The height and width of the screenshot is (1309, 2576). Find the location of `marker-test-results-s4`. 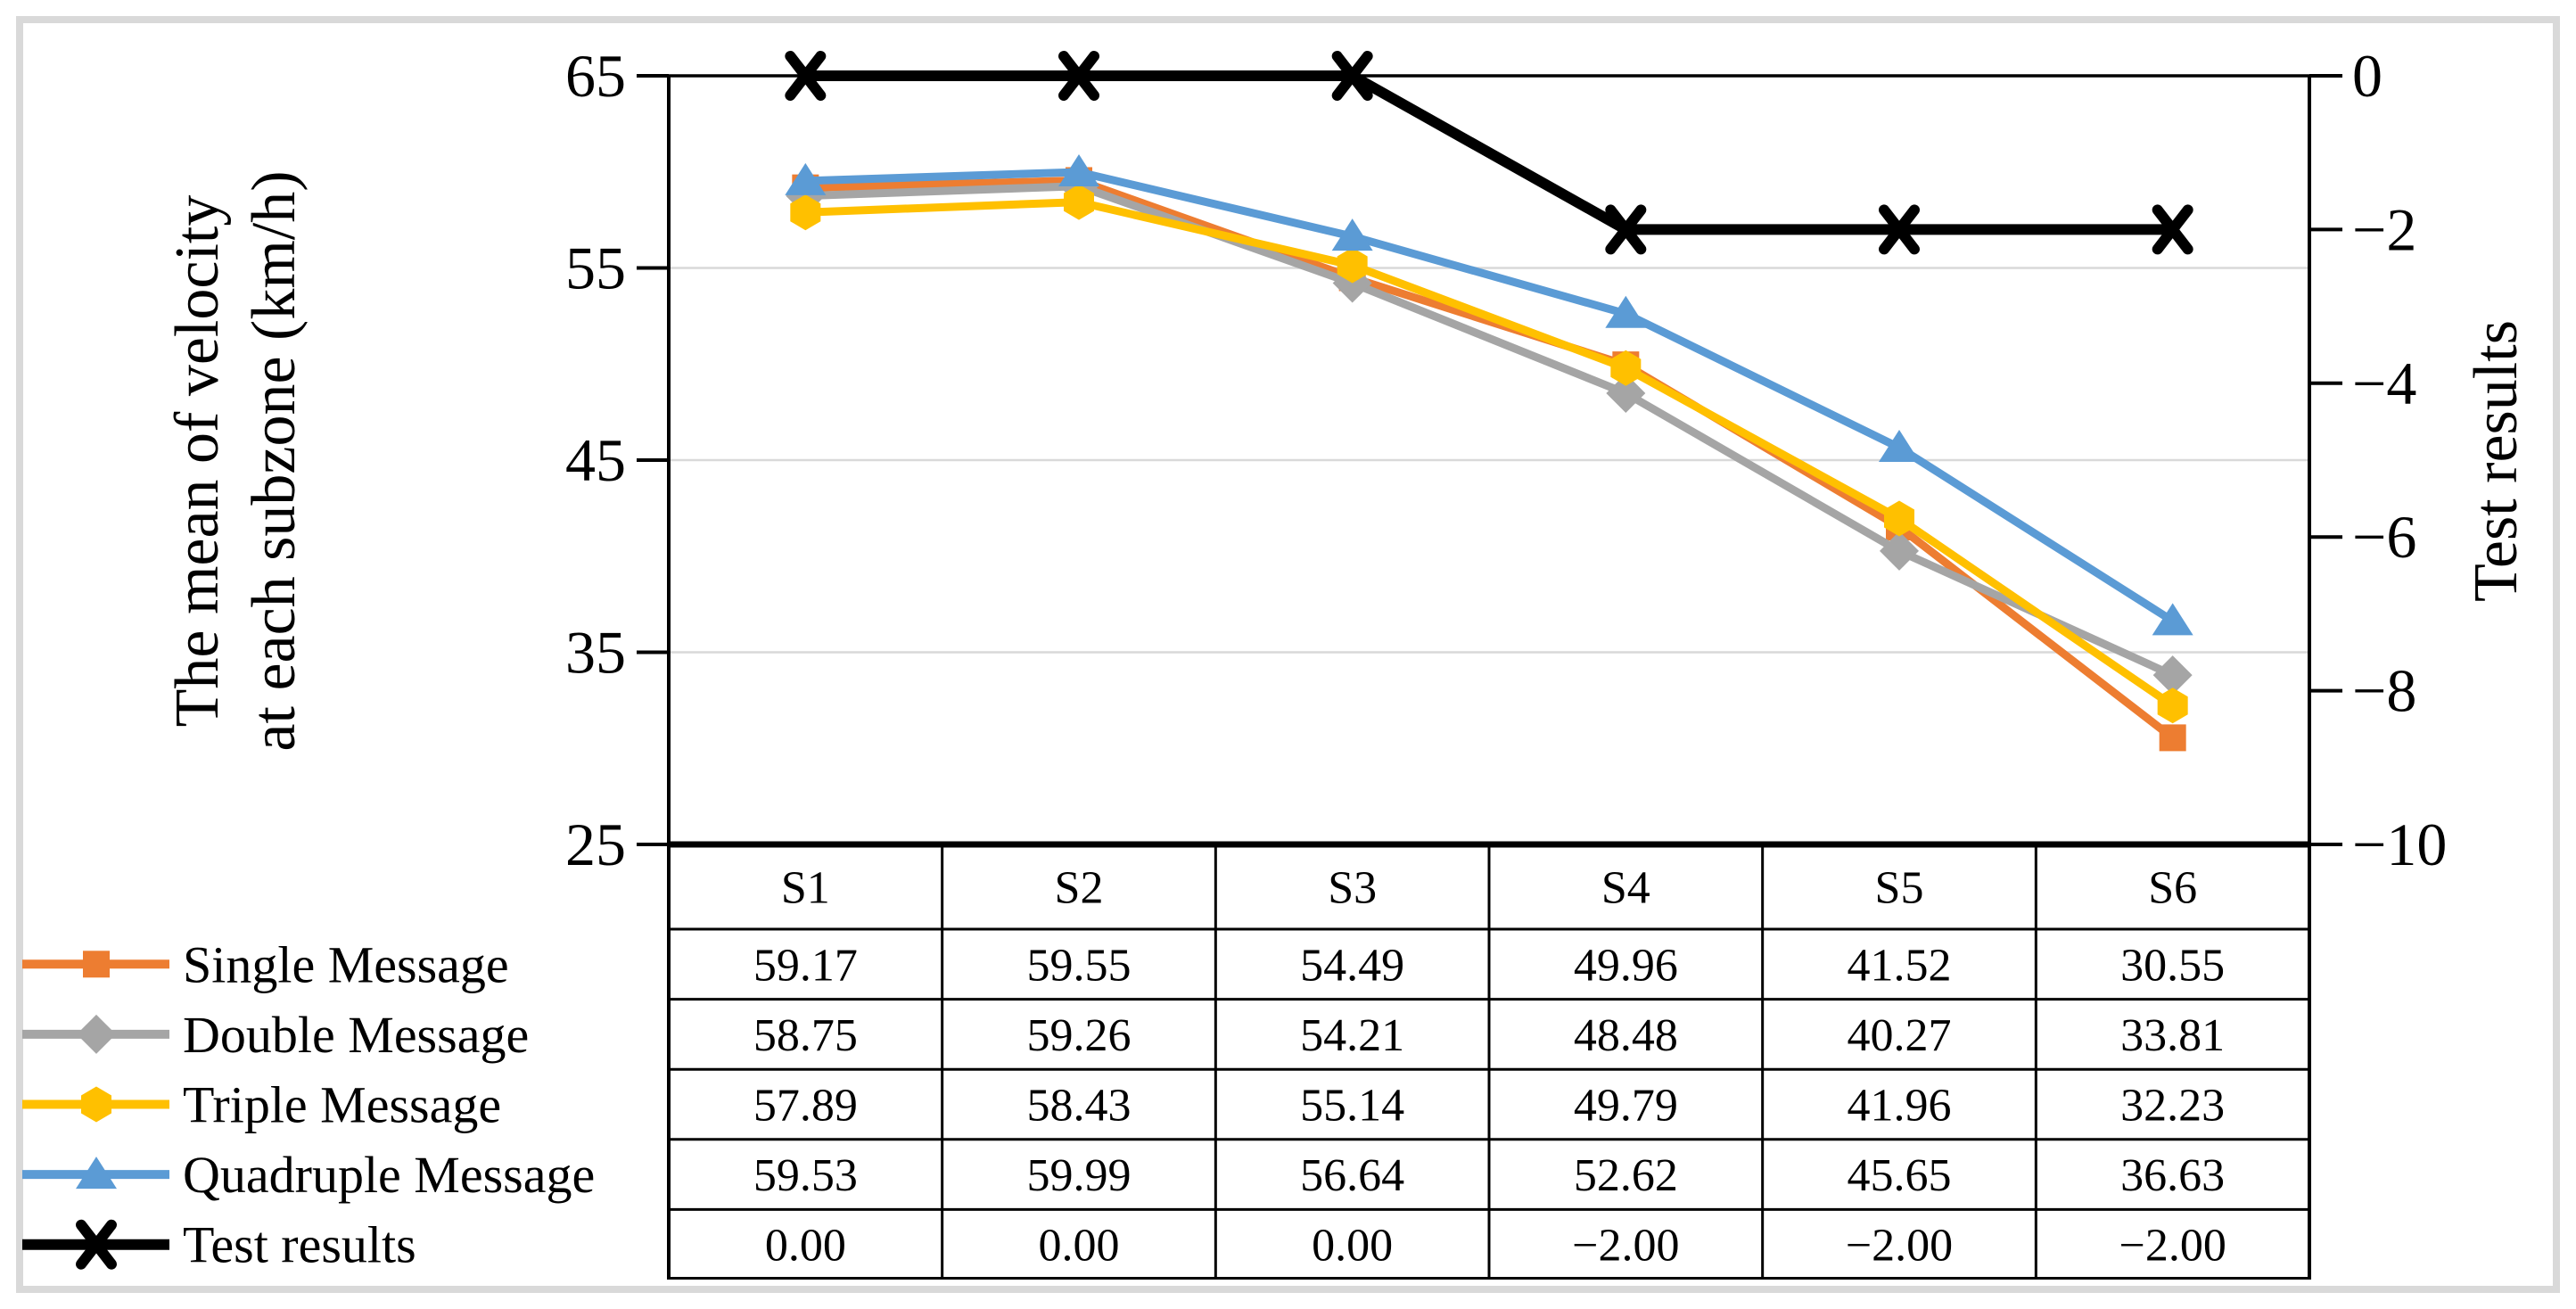

marker-test-results-s4 is located at coordinates (1626, 230).